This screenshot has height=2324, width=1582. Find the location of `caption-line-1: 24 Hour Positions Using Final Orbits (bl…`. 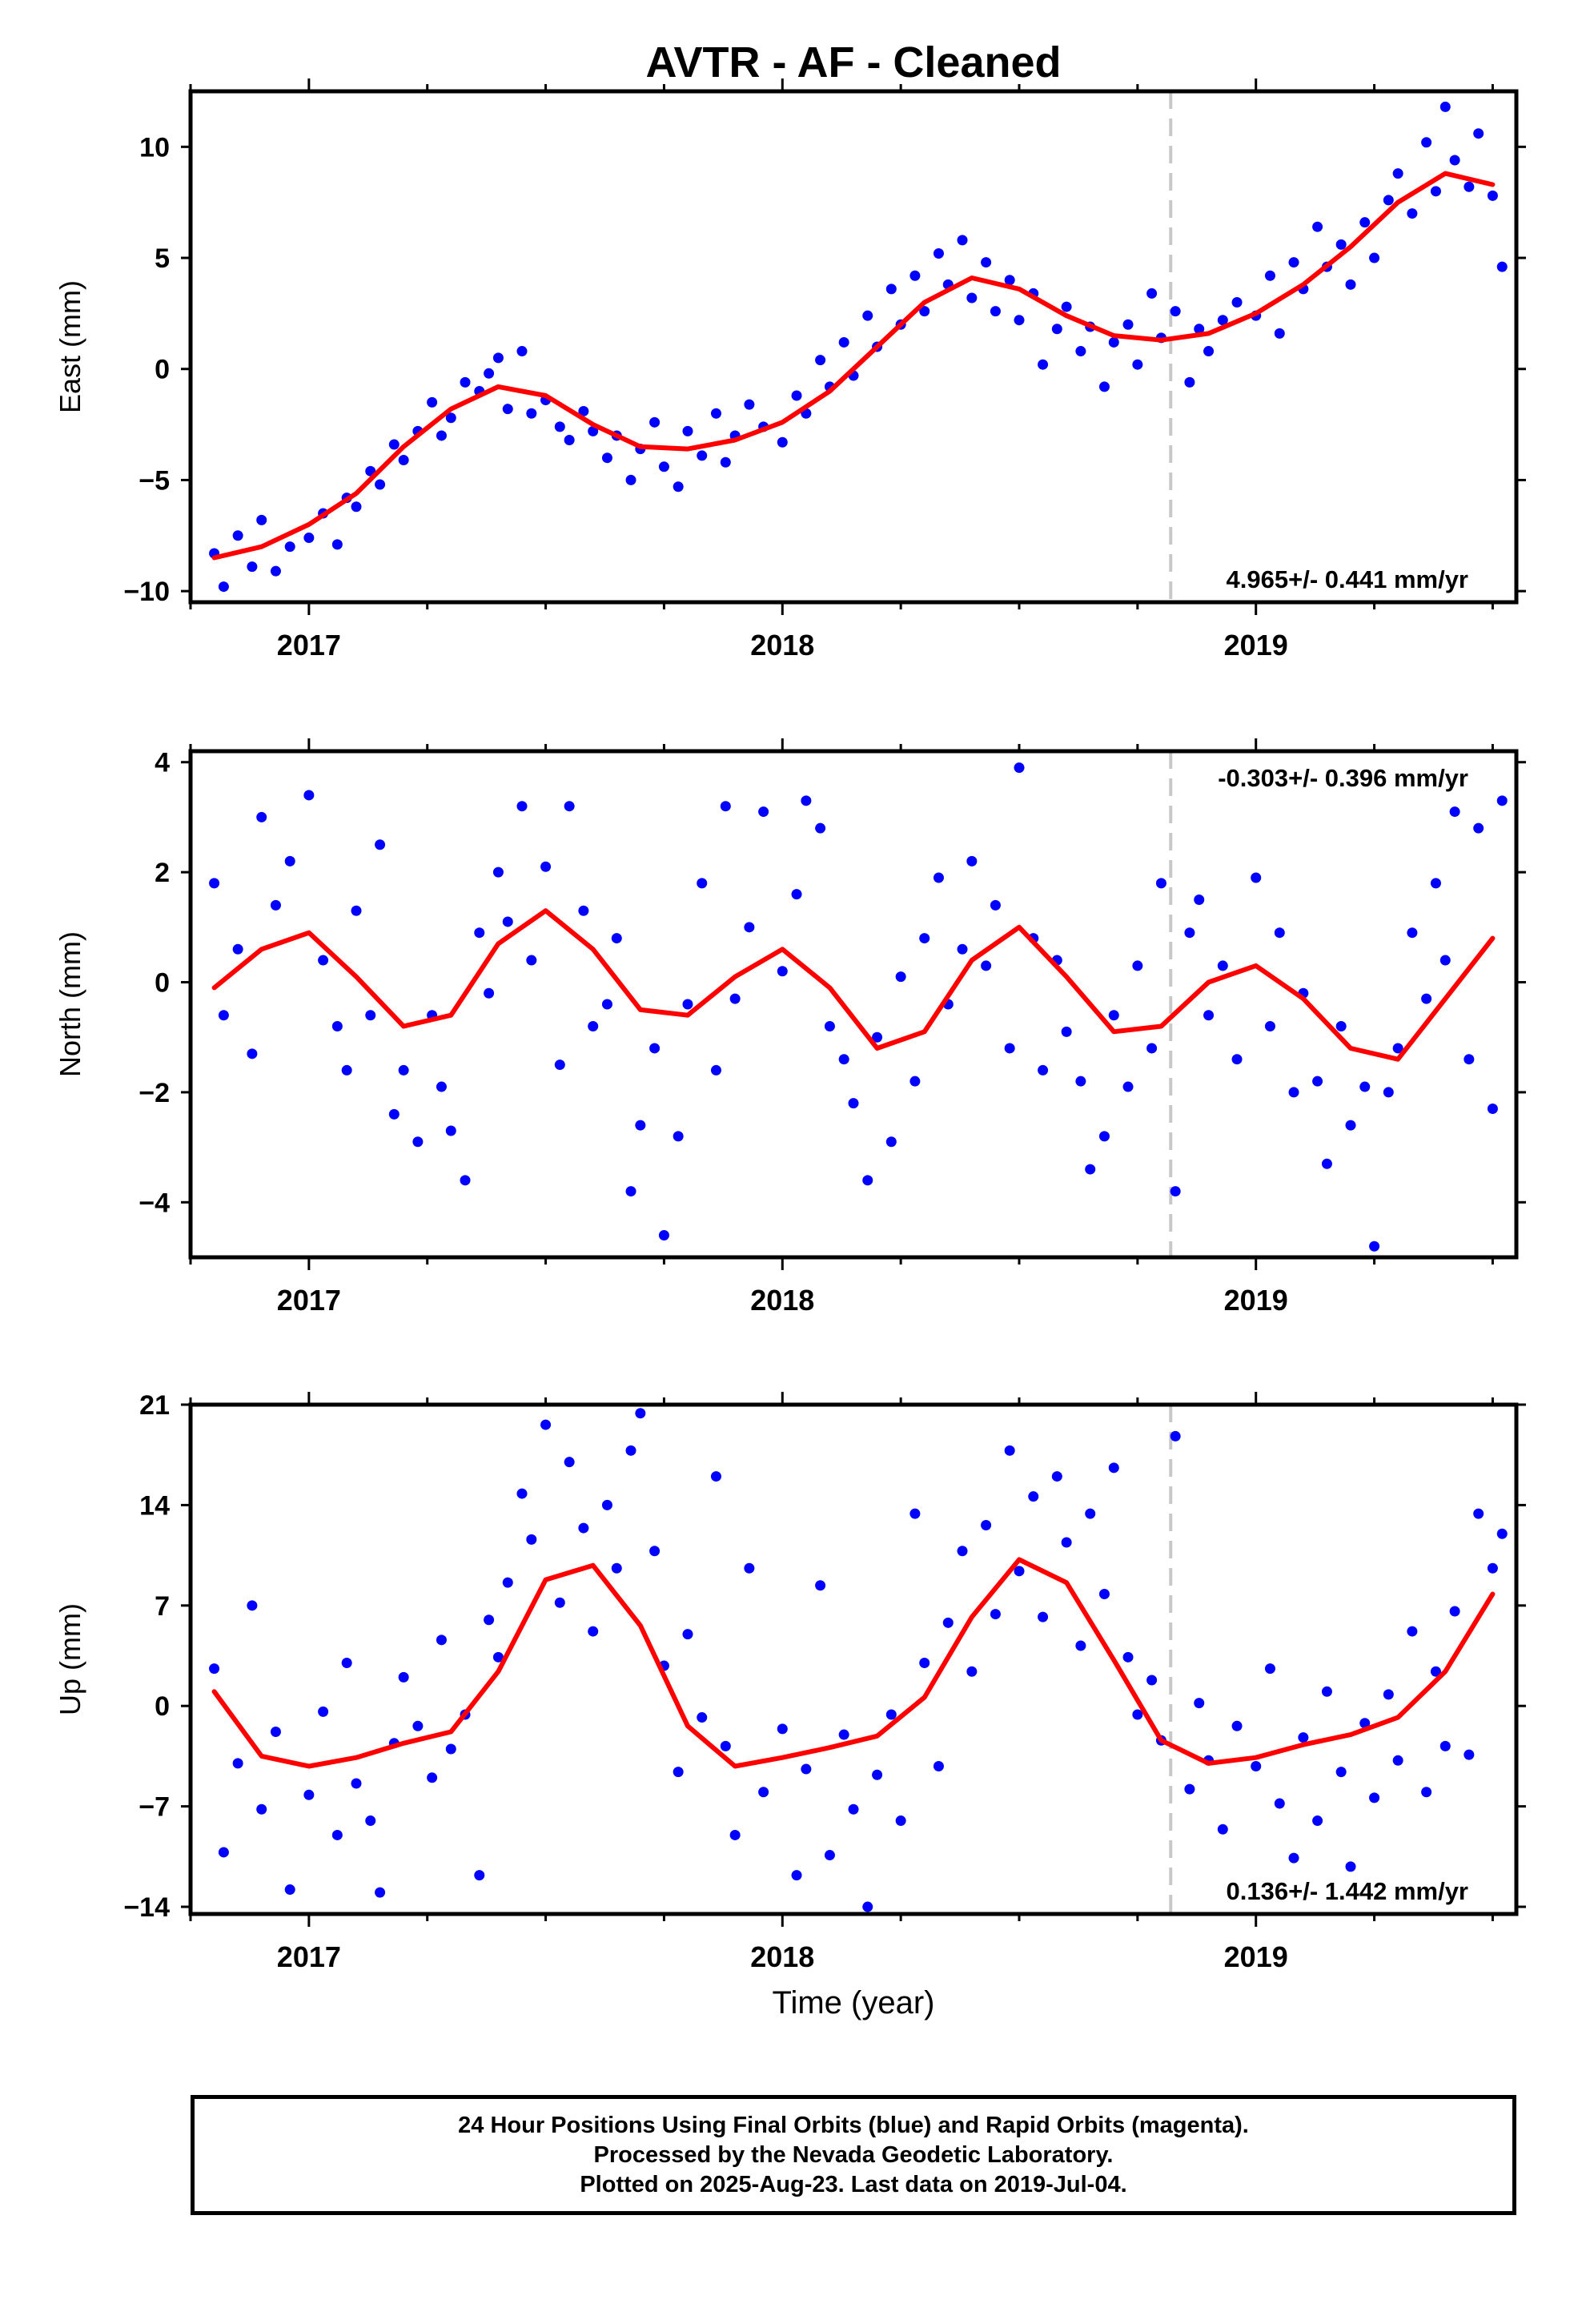

caption-line-1: 24 Hour Positions Using Final Orbits (bl… is located at coordinates (853, 2125).